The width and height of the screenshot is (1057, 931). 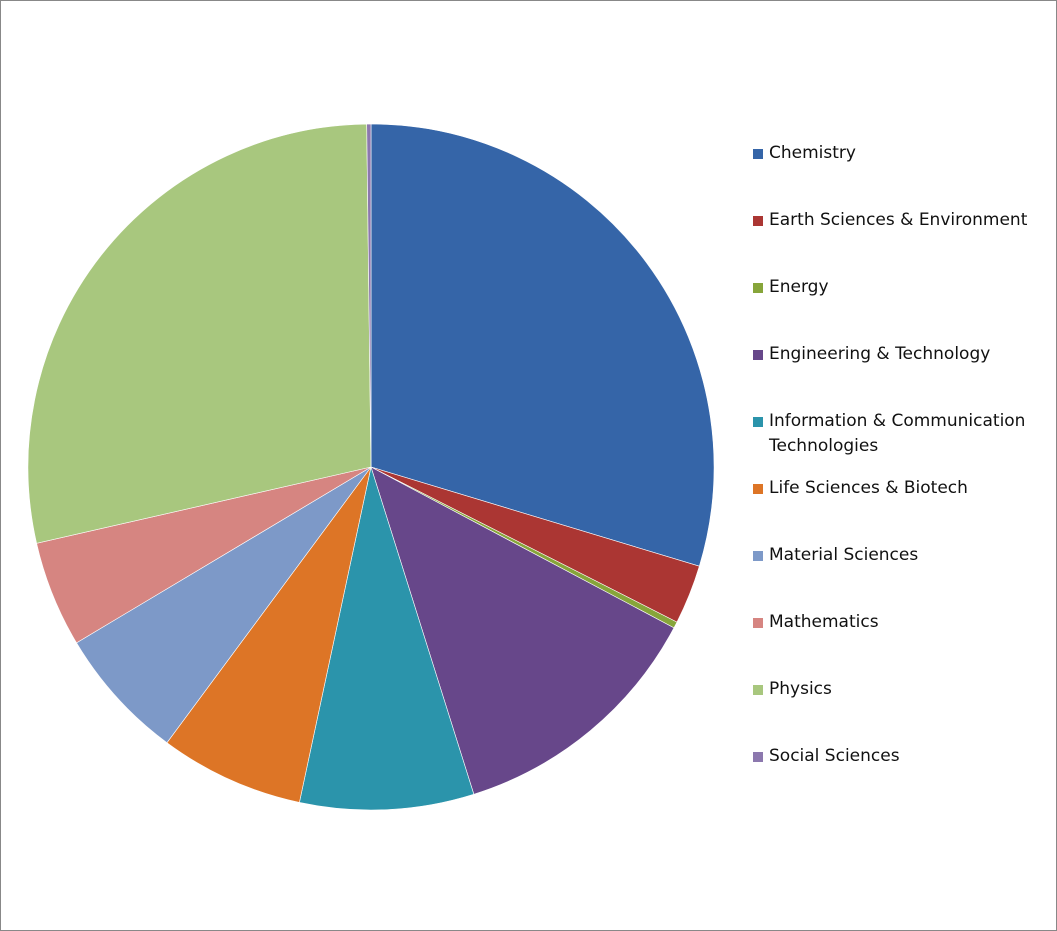 What do you see at coordinates (898, 153) in the screenshot?
I see `legend-item: Chemistry` at bounding box center [898, 153].